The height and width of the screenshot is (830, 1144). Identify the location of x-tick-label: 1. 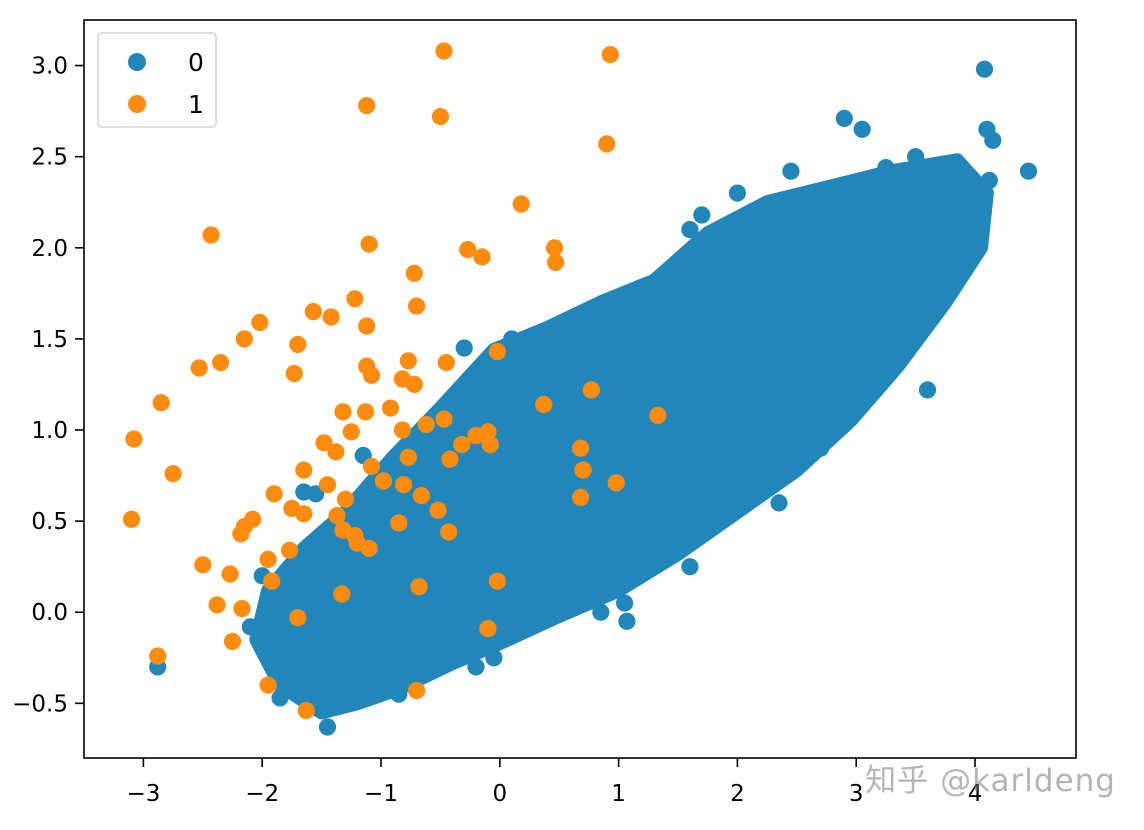
(618, 794).